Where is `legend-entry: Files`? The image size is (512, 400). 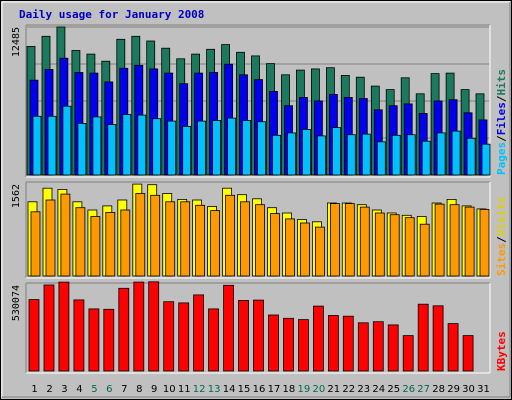 legend-entry: Files is located at coordinates (501, 118).